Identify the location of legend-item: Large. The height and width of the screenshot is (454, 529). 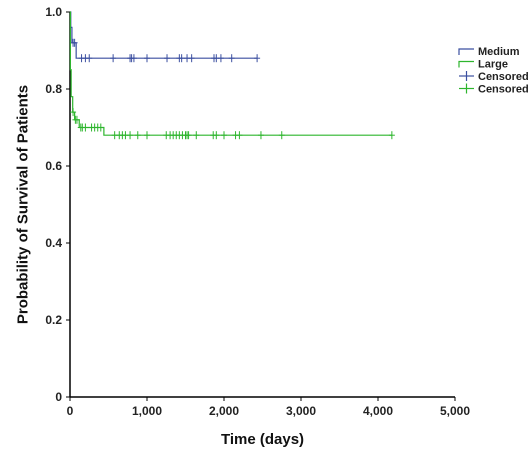
(483, 65).